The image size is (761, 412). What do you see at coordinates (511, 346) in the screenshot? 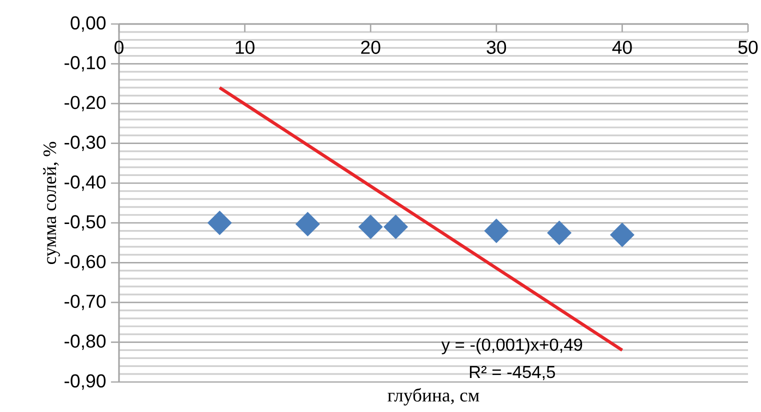
I see `annotation: y = -(0,001)x+0,49` at bounding box center [511, 346].